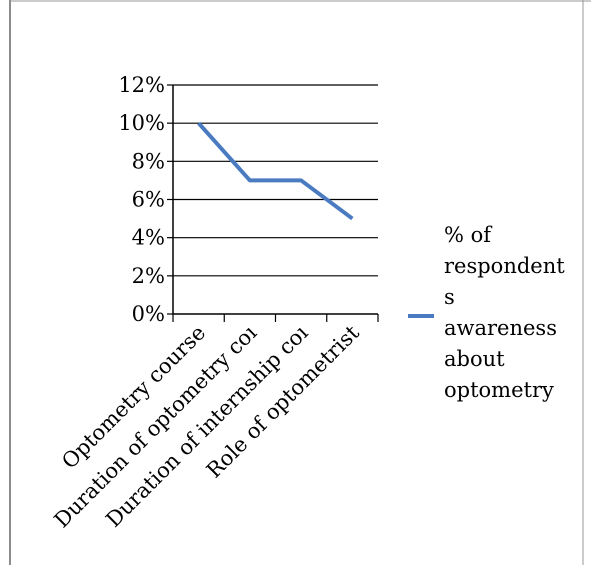  I want to click on series-line, so click(275, 171).